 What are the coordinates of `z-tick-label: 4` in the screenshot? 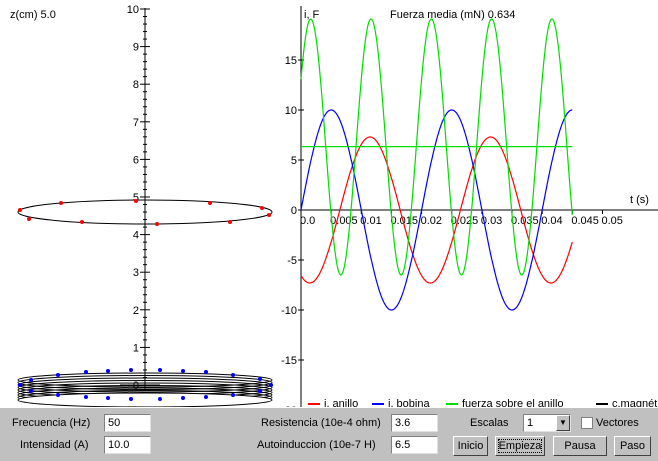 It's located at (136, 236).